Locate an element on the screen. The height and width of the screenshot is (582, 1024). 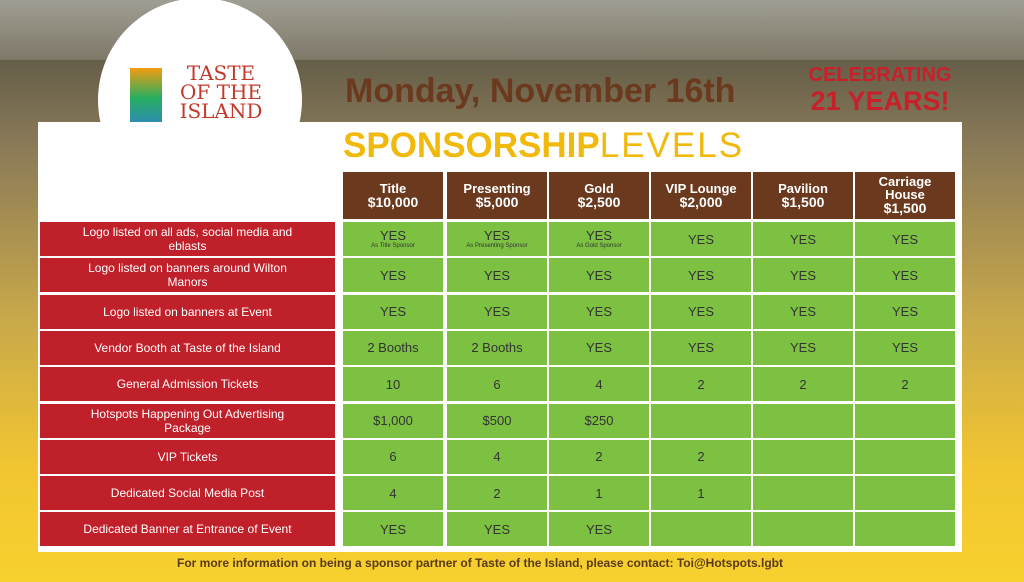
cell-note: As Gold Sponsor is located at coordinates (599, 246).